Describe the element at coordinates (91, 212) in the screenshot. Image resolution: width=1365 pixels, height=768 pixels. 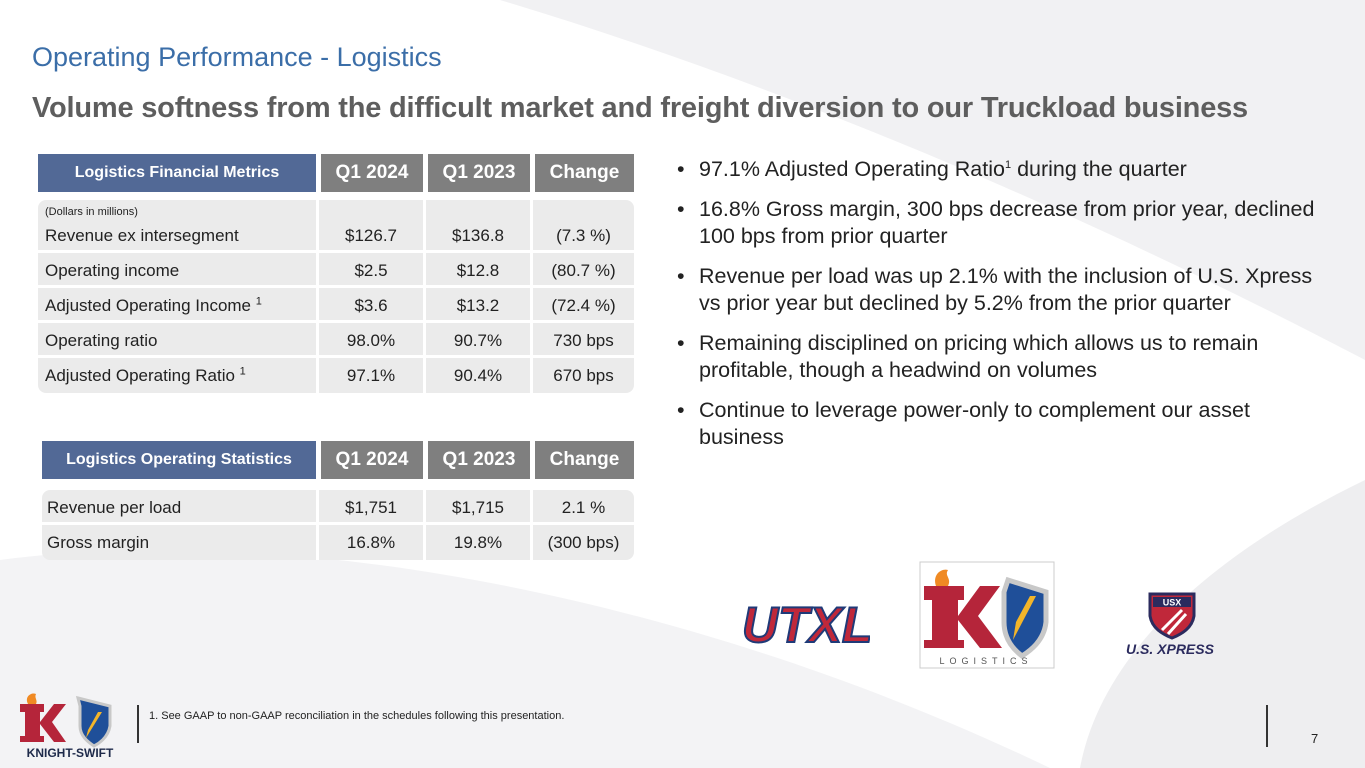
I see `units-note: (Dollars in millions)` at that location.